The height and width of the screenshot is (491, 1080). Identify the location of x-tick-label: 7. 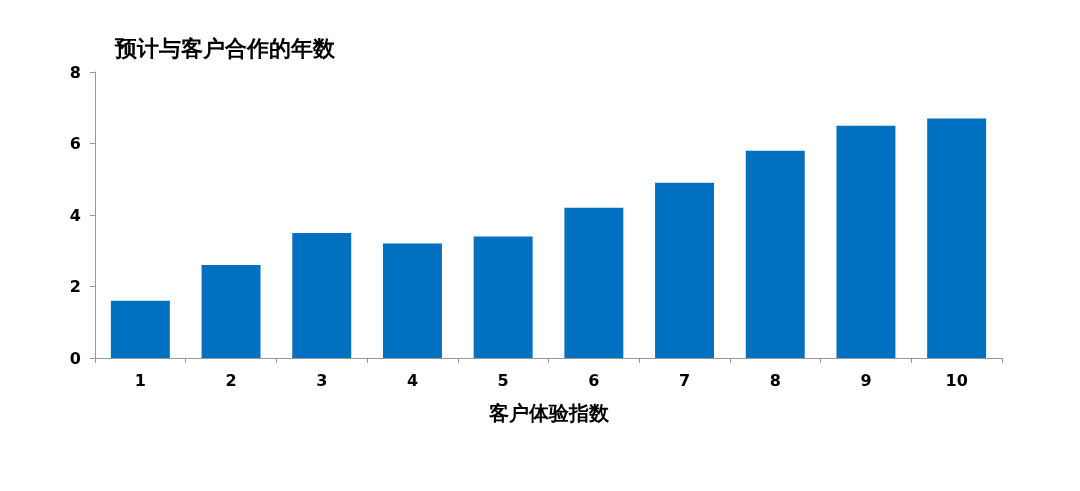
(684, 380).